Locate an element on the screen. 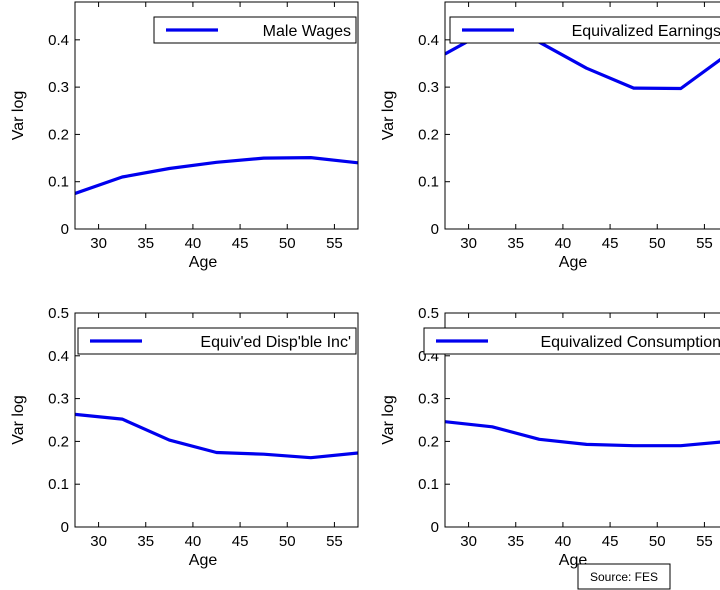 The width and height of the screenshot is (720, 590). legend: Equivalized Earnings is located at coordinates (584, 30).